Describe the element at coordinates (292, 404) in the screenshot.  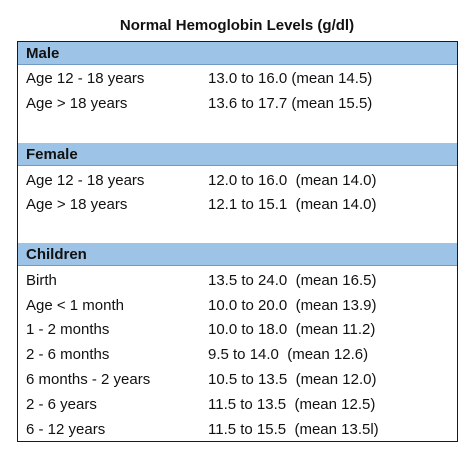
I see `level-value: 11.5 to 13.5 (mean 12.5)` at that location.